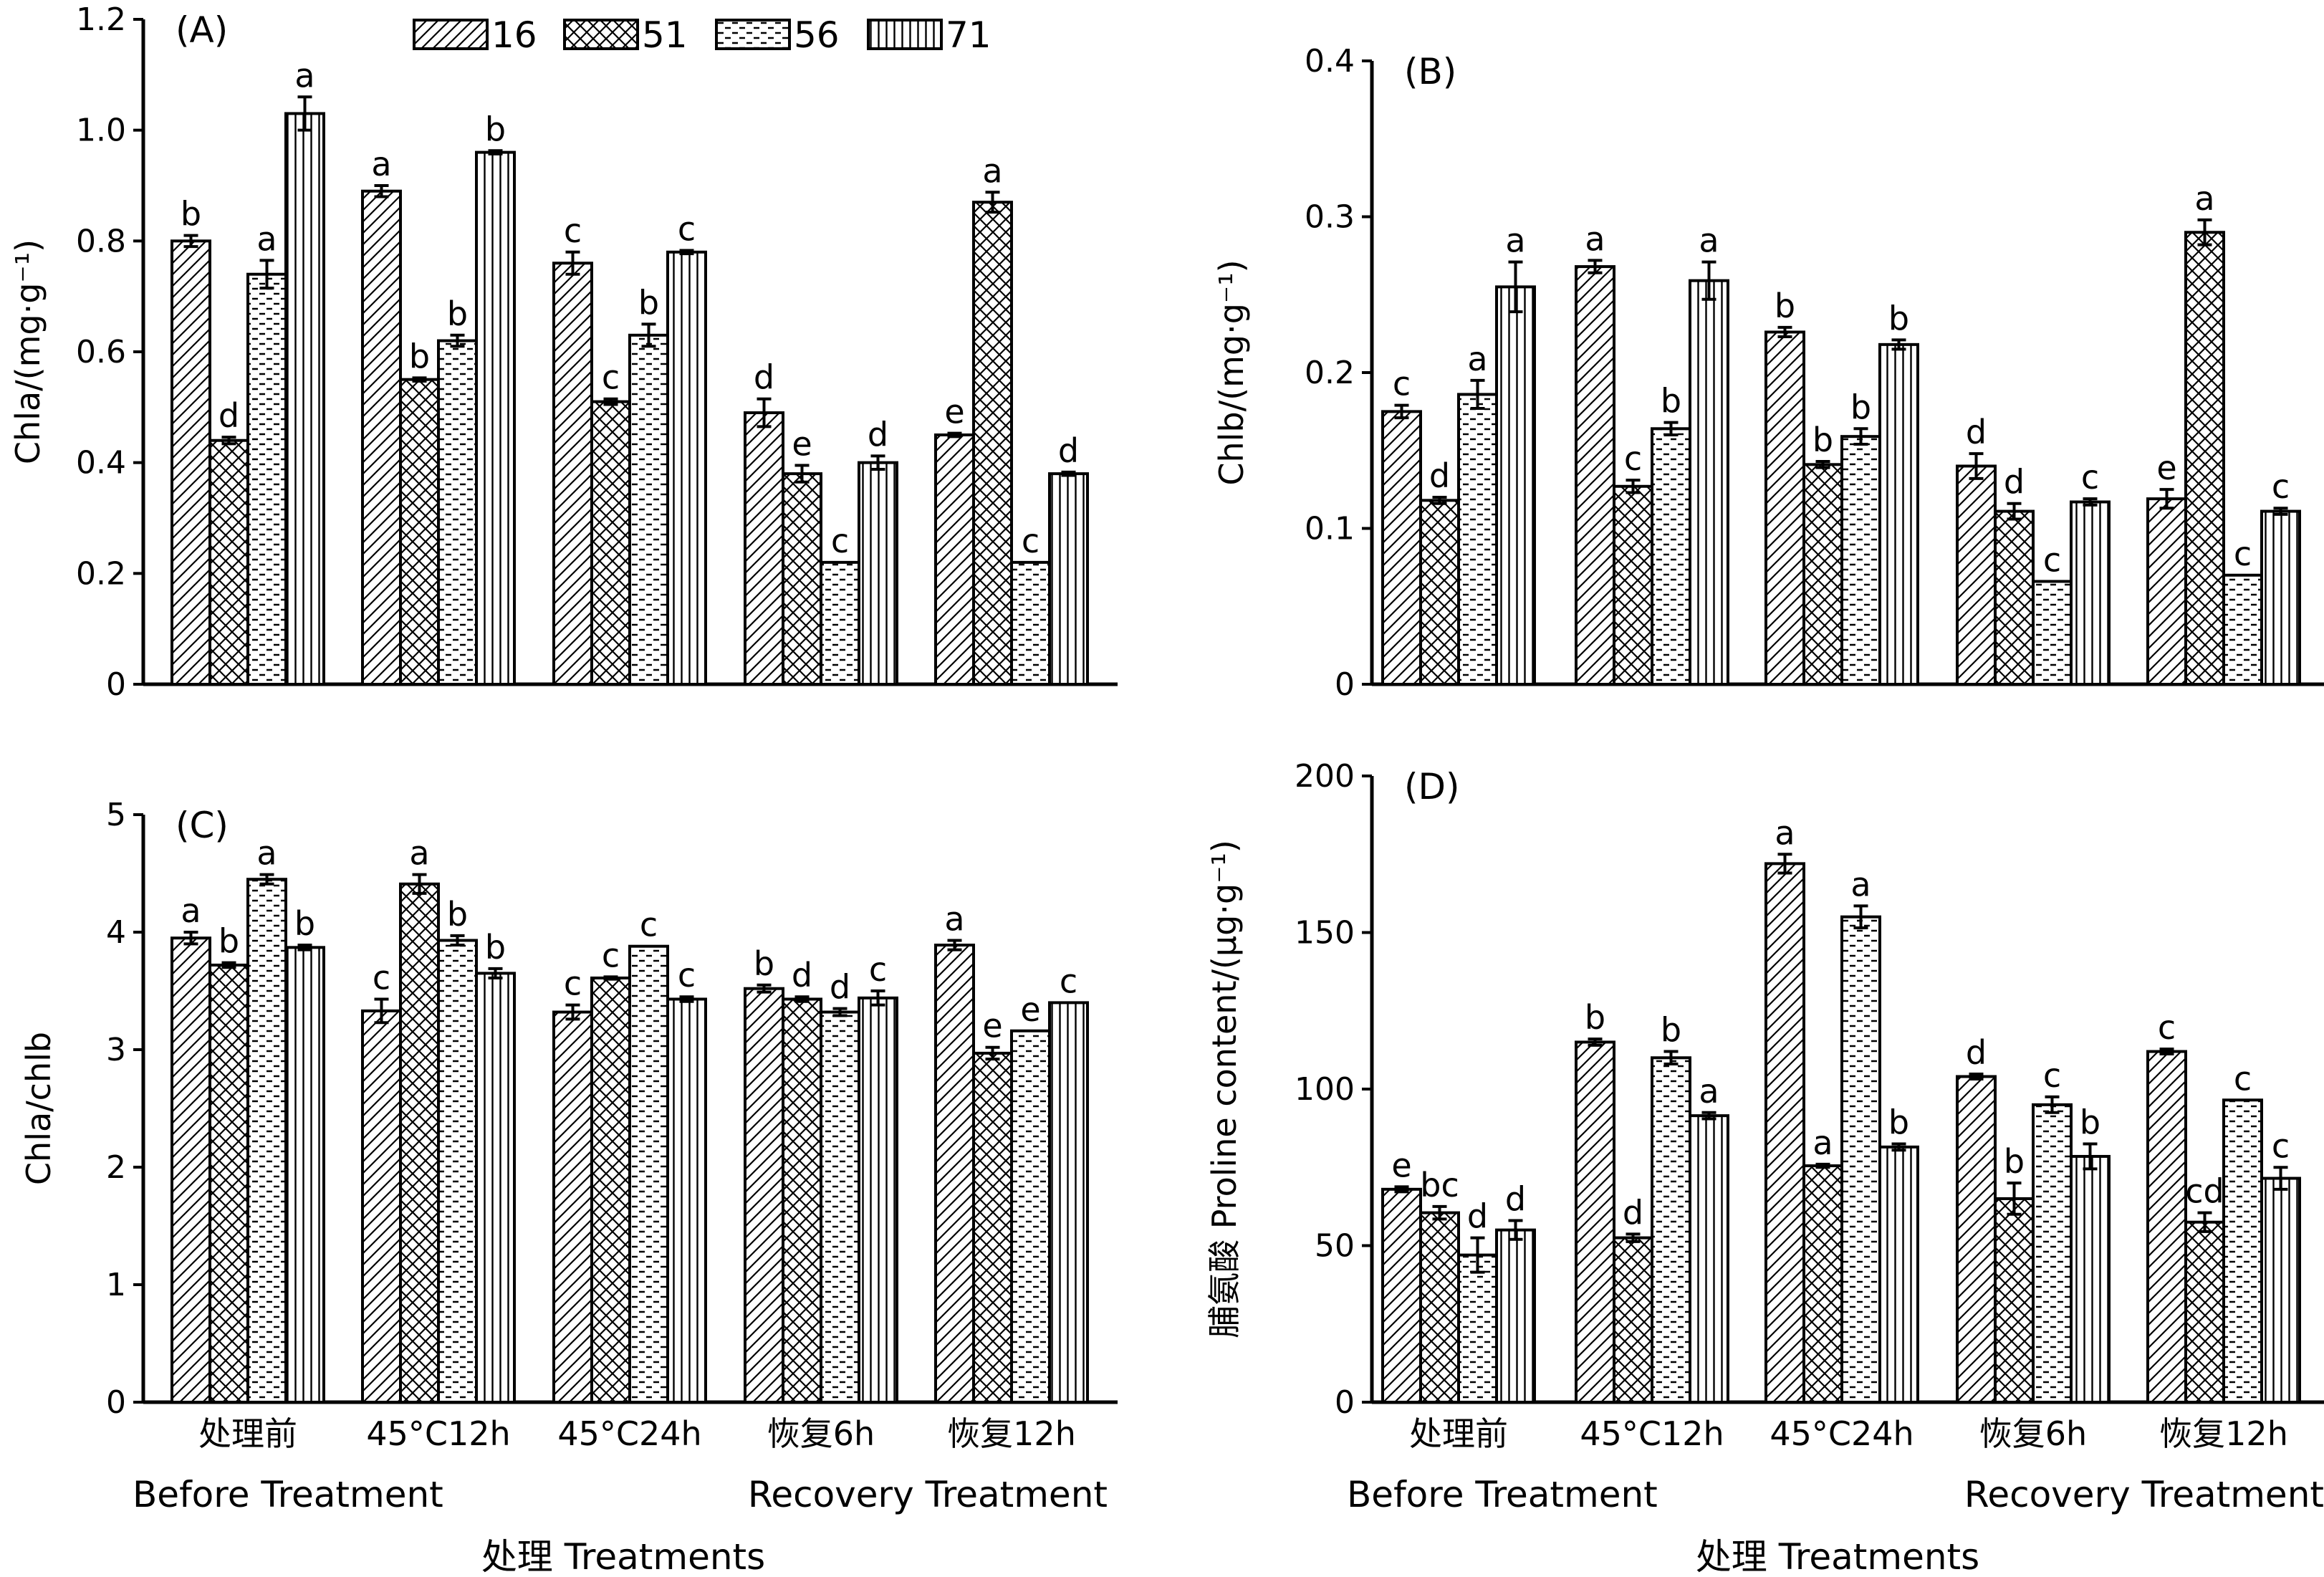 The image size is (2324, 1577). I want to click on panel-d-sig-letter-s71-c0: d, so click(1515, 1199).